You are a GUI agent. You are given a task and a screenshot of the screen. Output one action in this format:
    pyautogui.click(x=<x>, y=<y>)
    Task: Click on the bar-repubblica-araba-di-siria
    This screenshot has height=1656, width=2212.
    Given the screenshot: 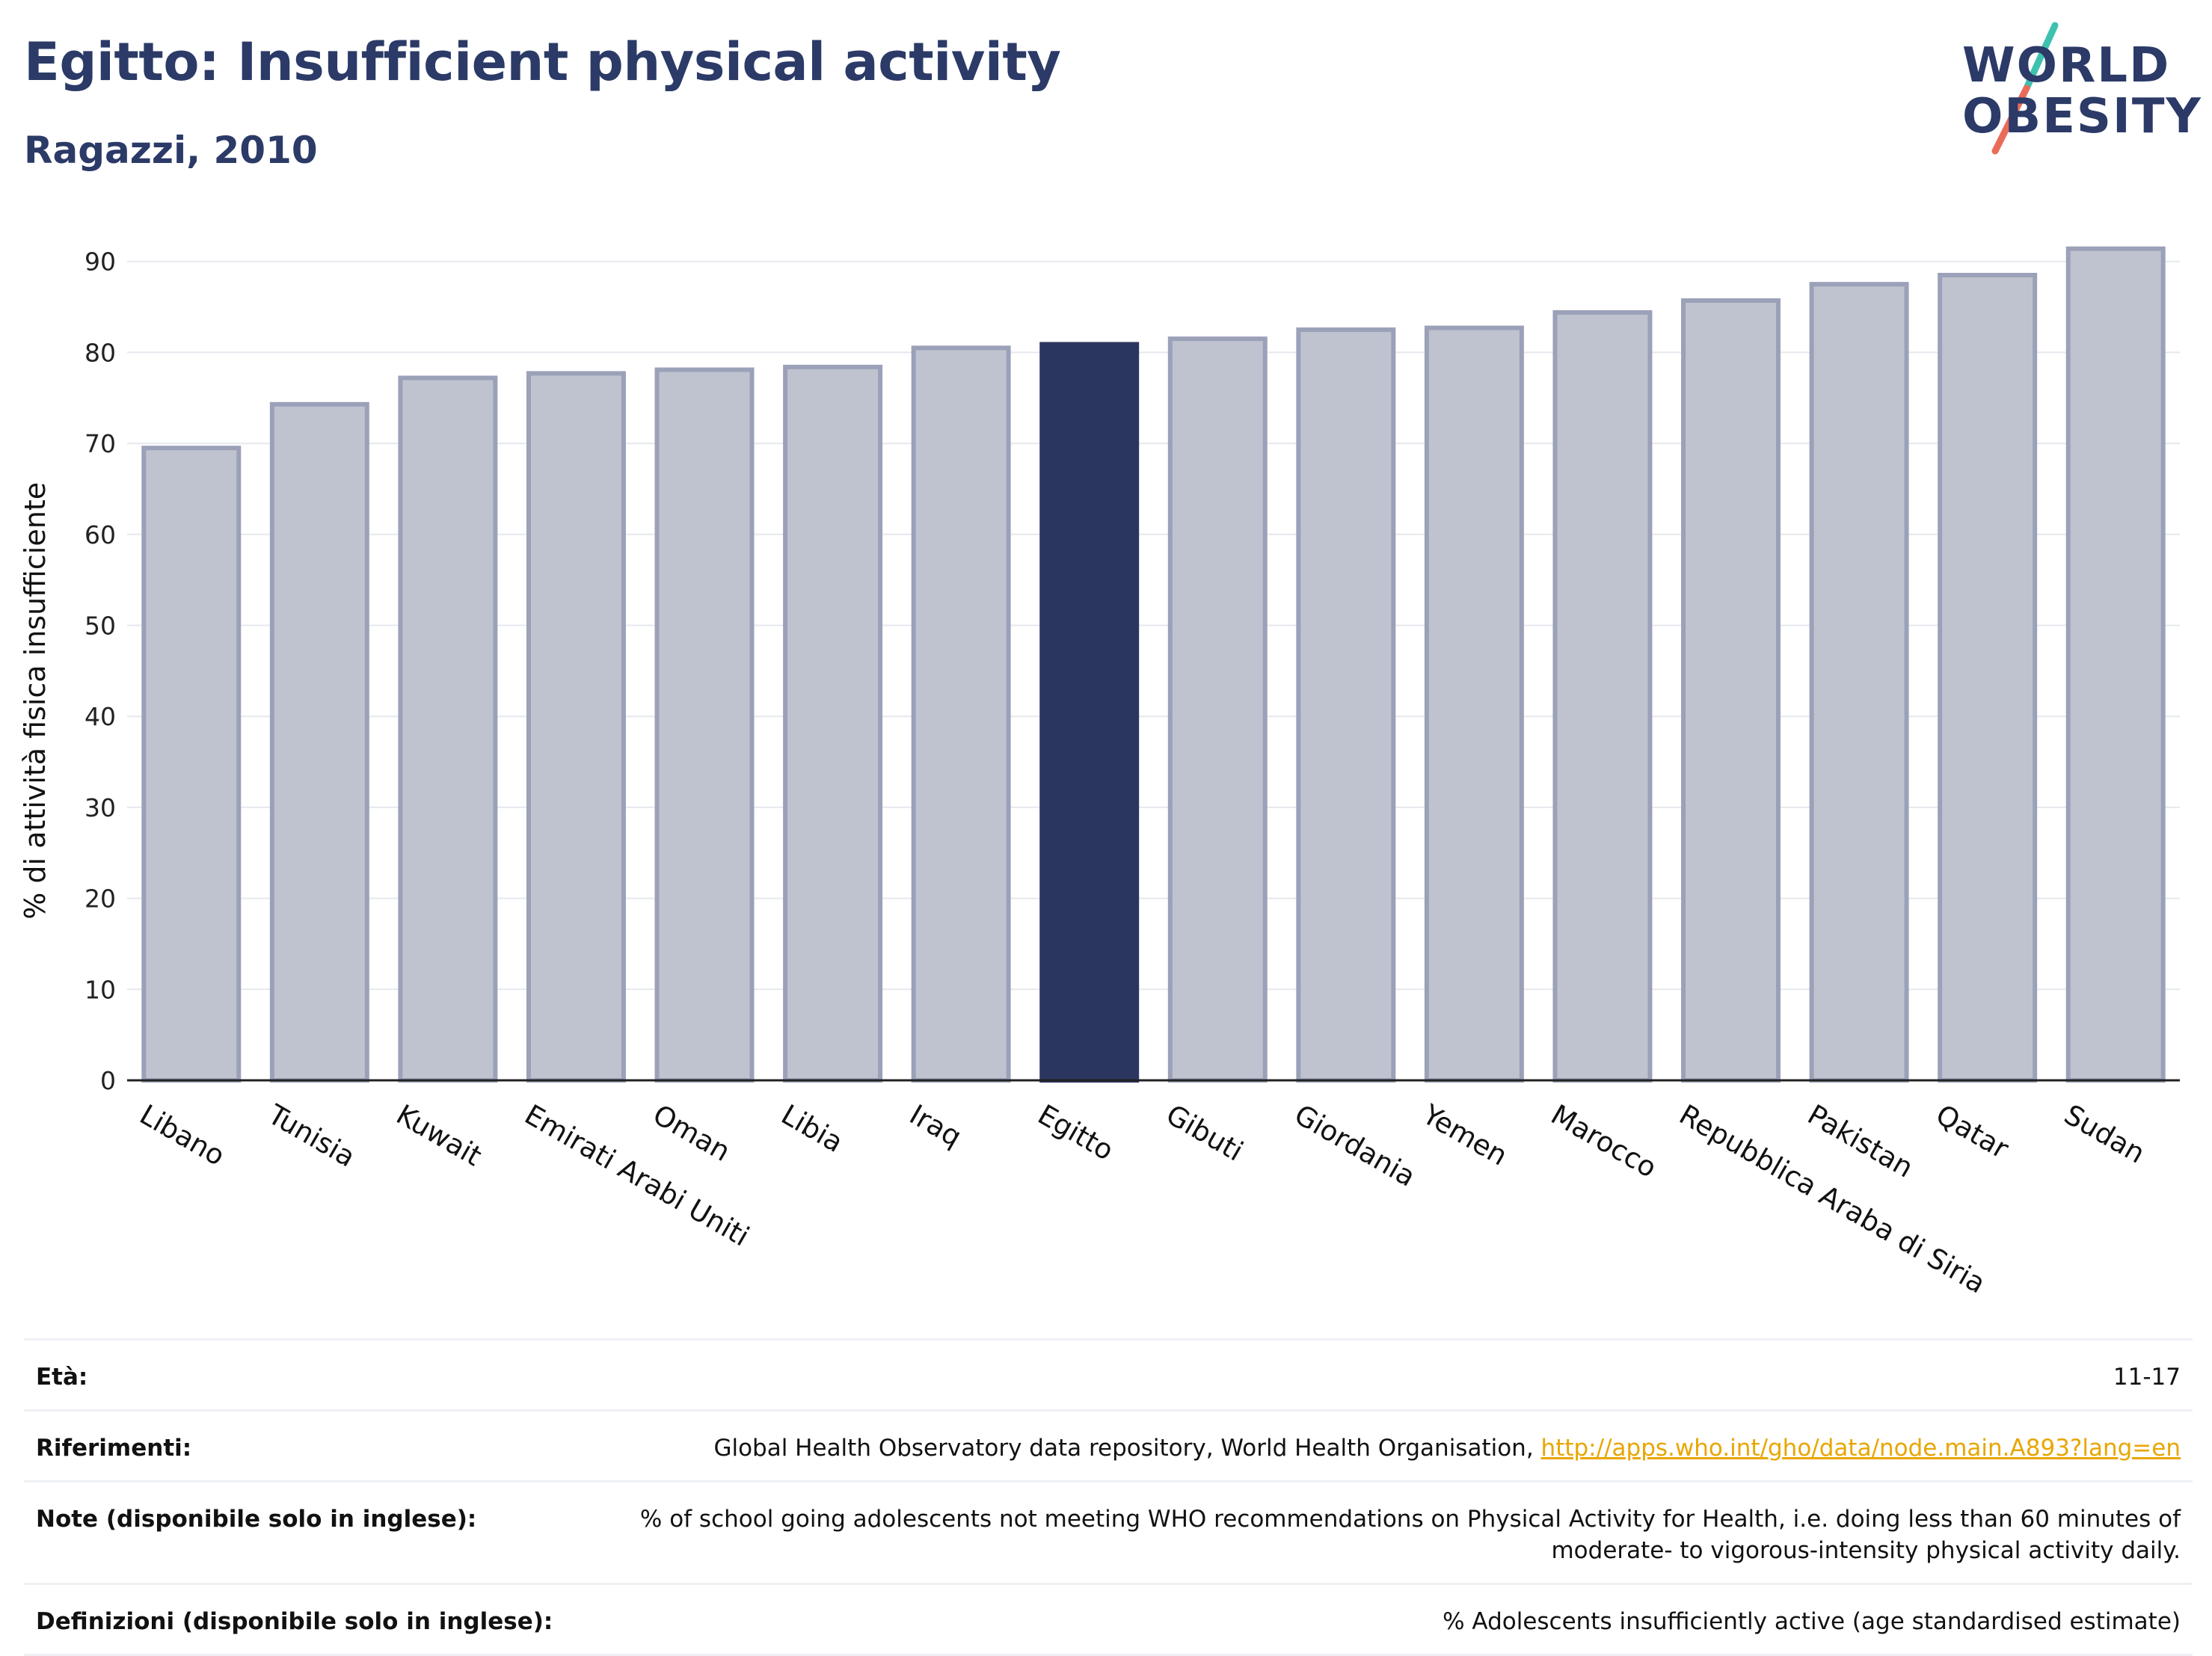 What is the action you would take?
    pyautogui.click(x=1731, y=690)
    